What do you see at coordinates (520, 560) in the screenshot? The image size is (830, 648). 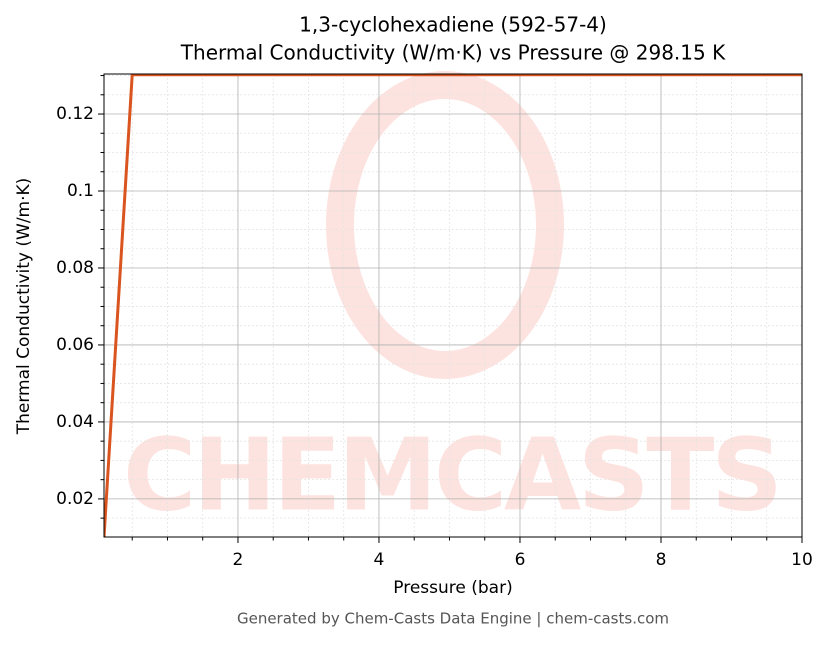 I see `x-tick-label: 6` at bounding box center [520, 560].